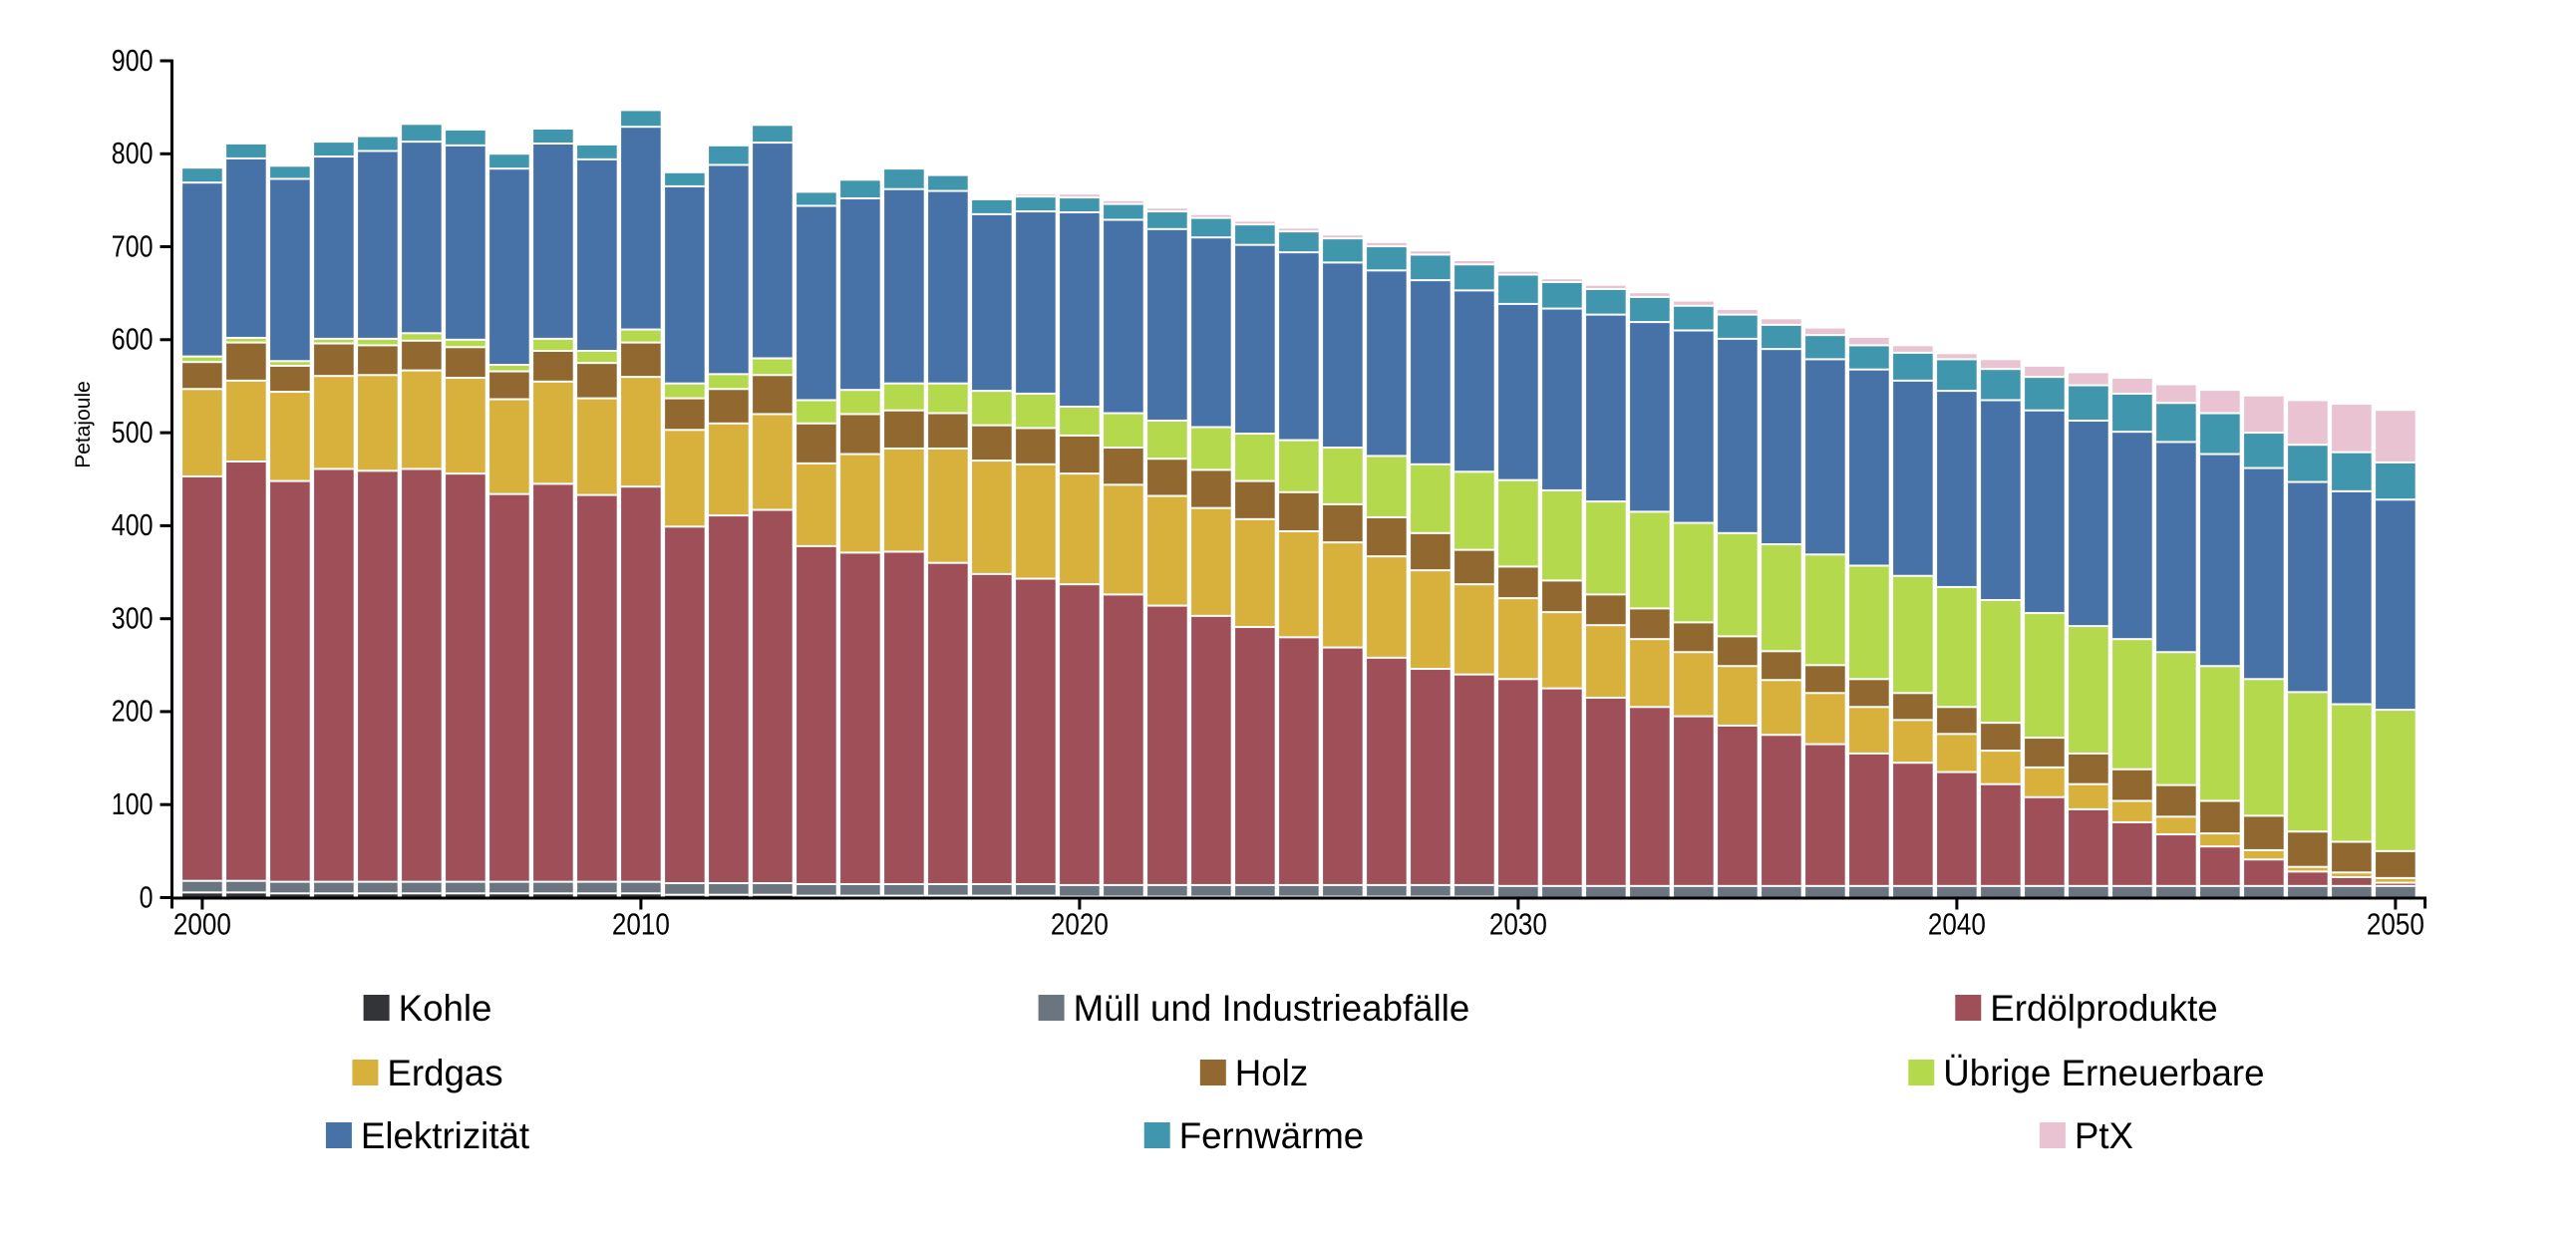 The image size is (2576, 1234). I want to click on svg-text: 400, so click(133, 525).